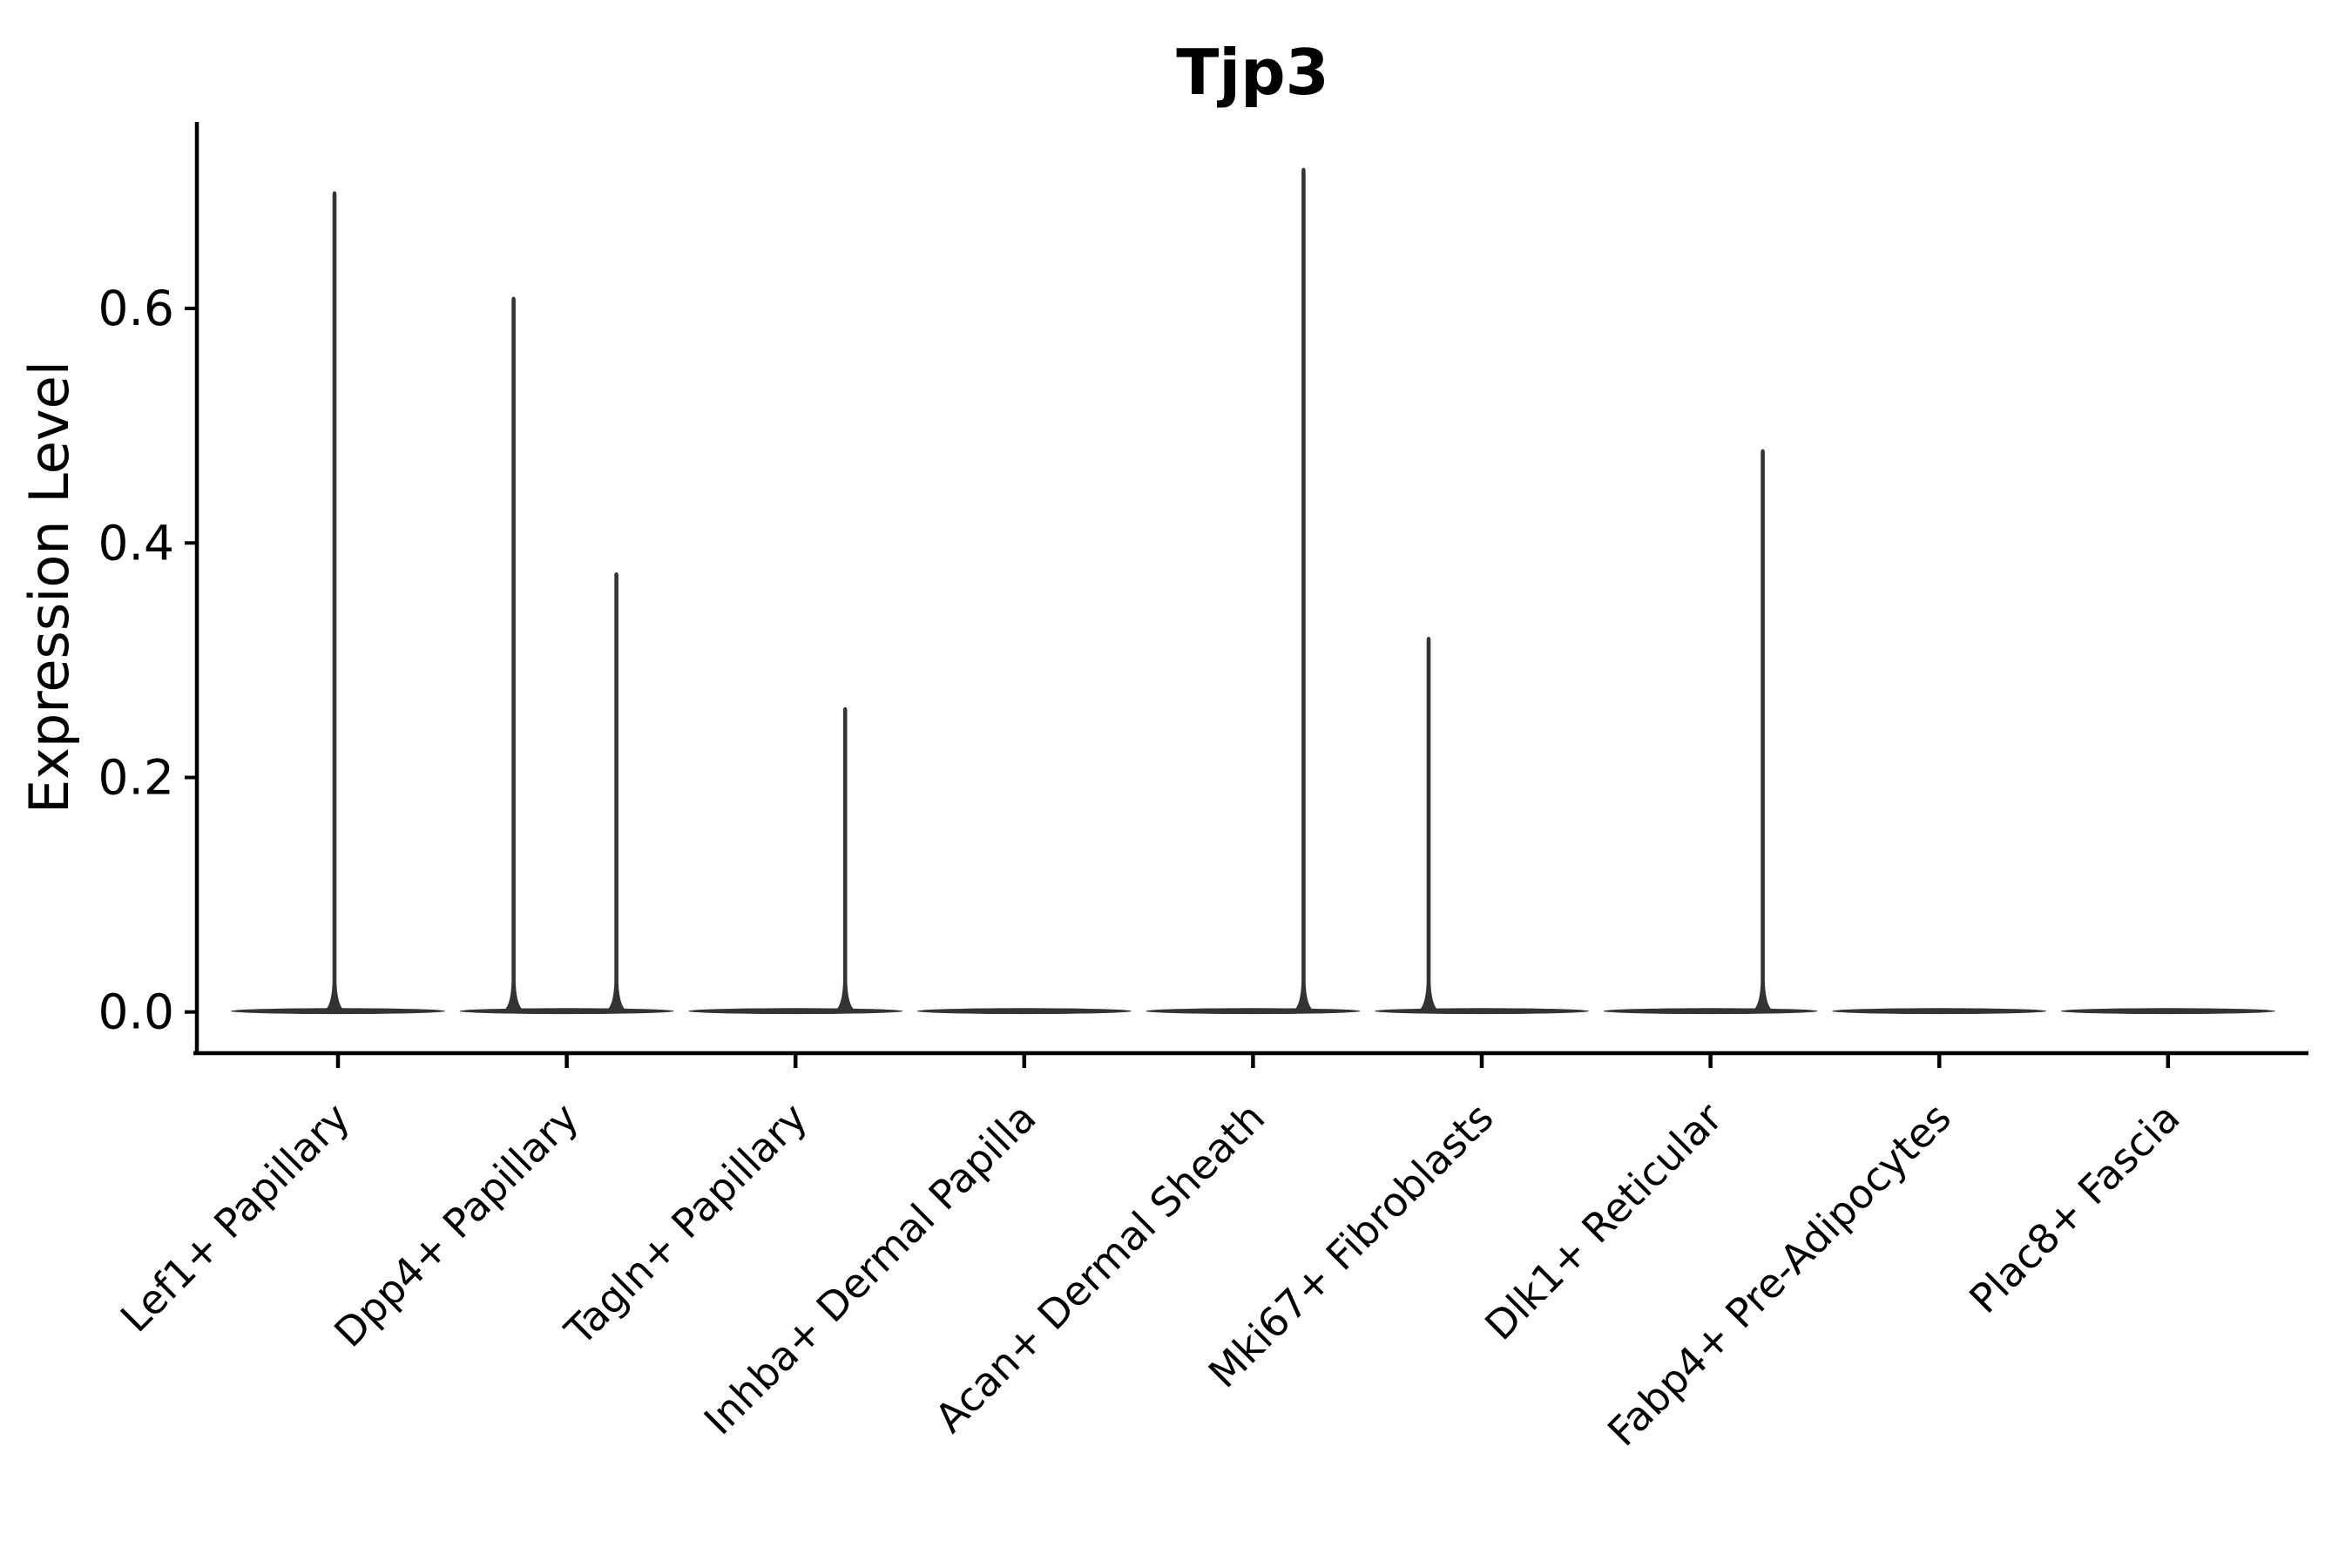  I want to click on x-tick-label: Tagln+ Papillary, so click(685, 1224).